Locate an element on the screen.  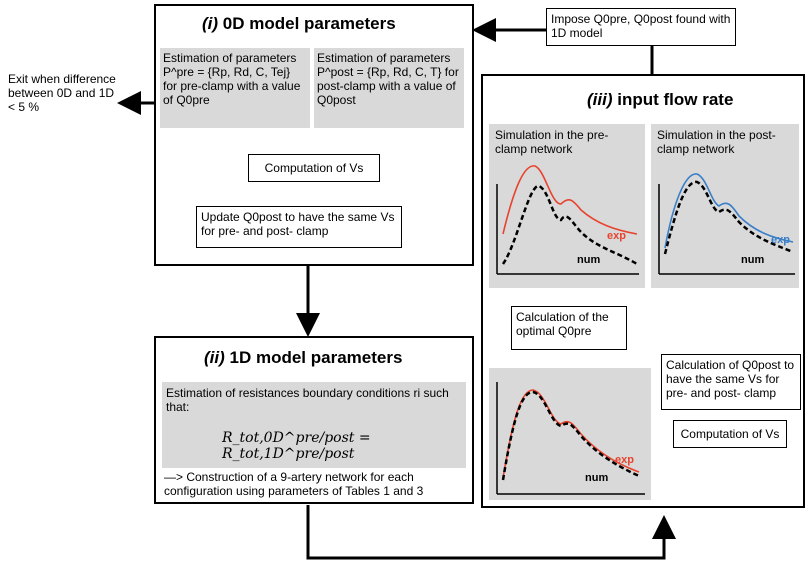
sim-pre-label: Simulation in the pre-clamp network is located at coordinates (552, 142).